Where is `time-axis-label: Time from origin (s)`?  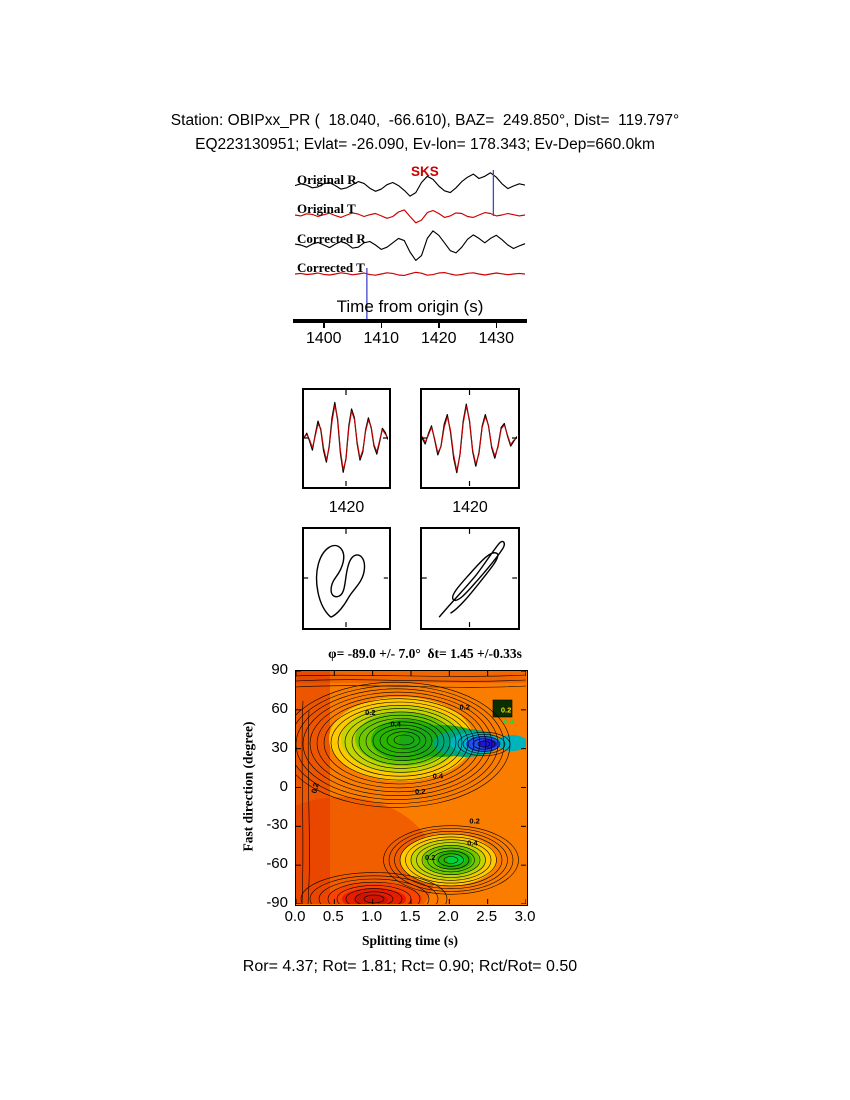
time-axis-label: Time from origin (s) is located at coordinates (410, 306).